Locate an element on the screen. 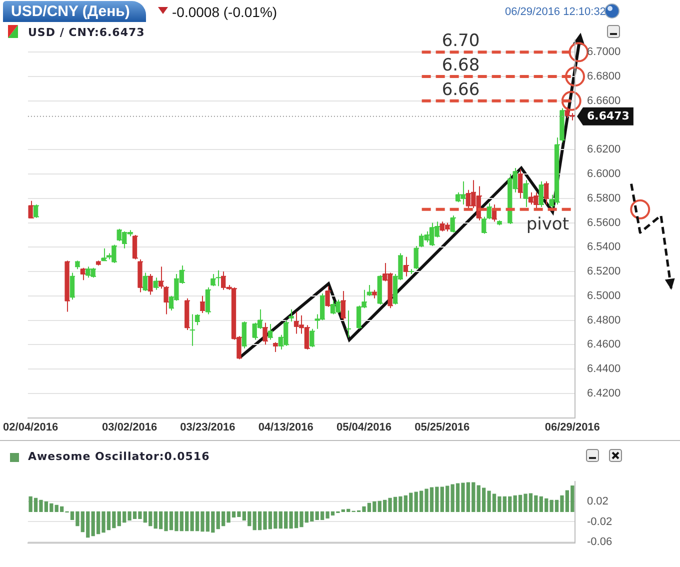  y-tick-label: 6.5800 is located at coordinates (604, 198).